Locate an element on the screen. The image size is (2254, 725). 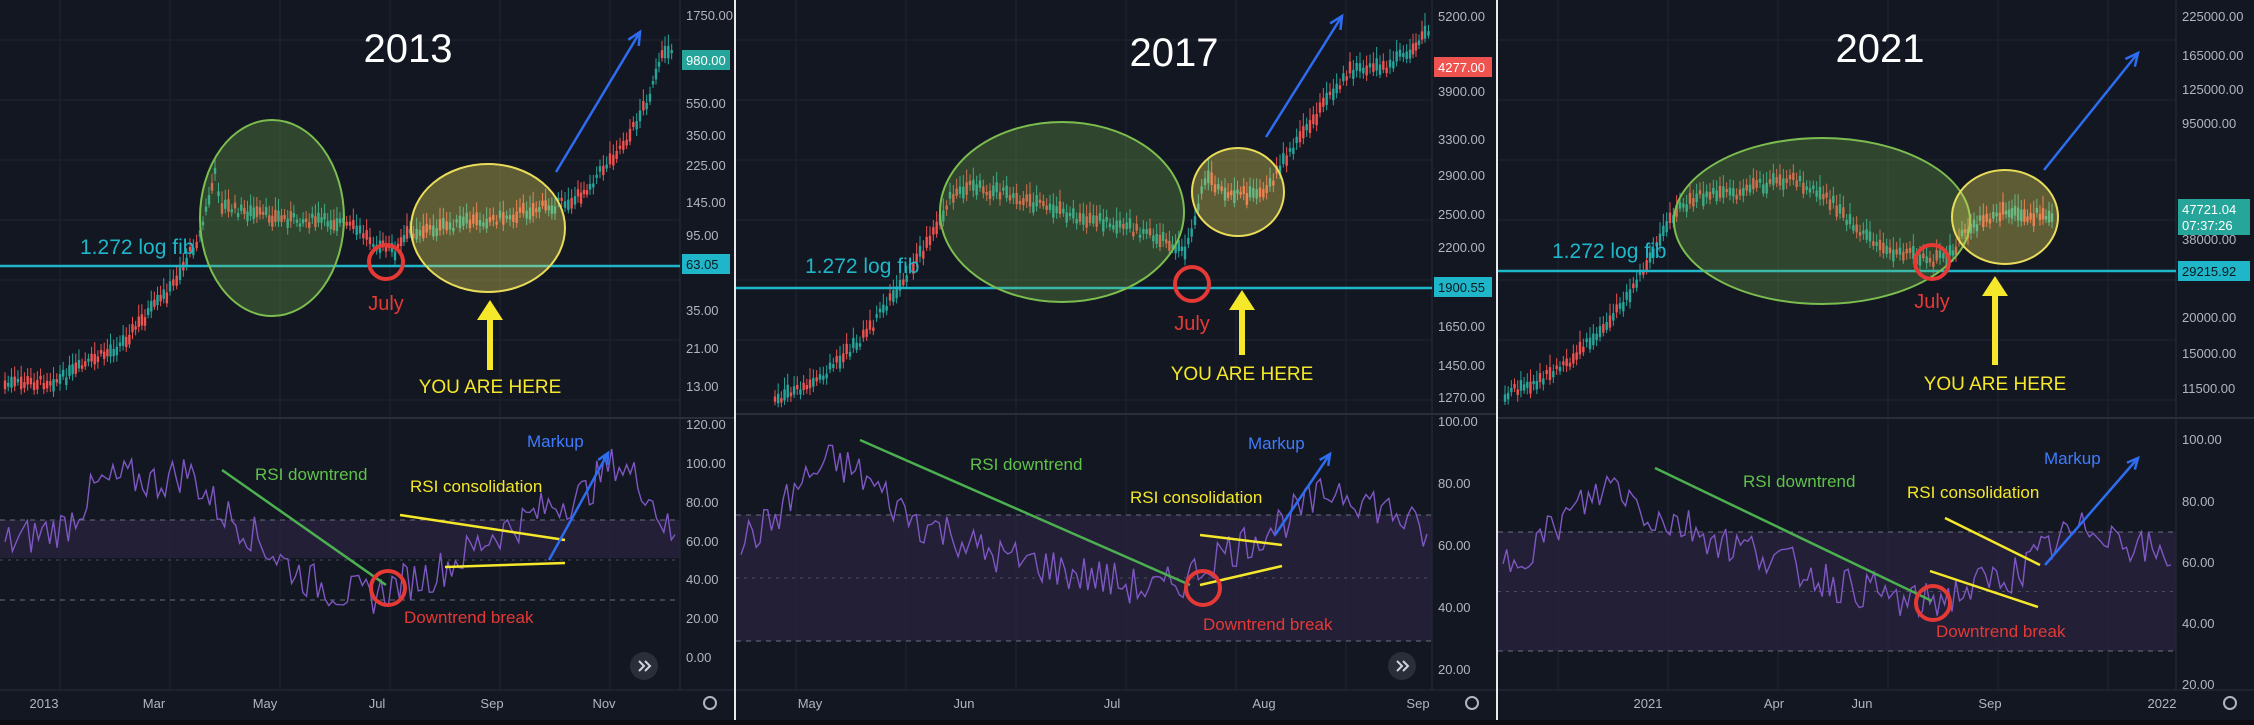
price-badge-label: 47721.04 is located at coordinates (2209, 209).